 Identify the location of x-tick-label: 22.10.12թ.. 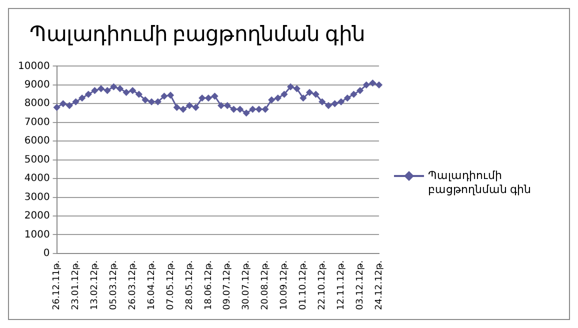
(322, 285).